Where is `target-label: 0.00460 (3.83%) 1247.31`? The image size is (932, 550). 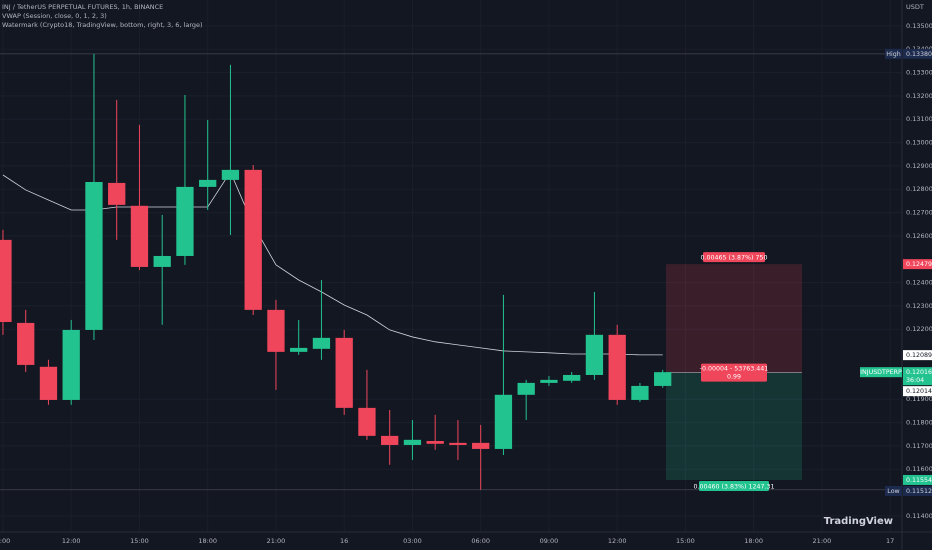
target-label: 0.00460 (3.83%) 1247.31 is located at coordinates (734, 486).